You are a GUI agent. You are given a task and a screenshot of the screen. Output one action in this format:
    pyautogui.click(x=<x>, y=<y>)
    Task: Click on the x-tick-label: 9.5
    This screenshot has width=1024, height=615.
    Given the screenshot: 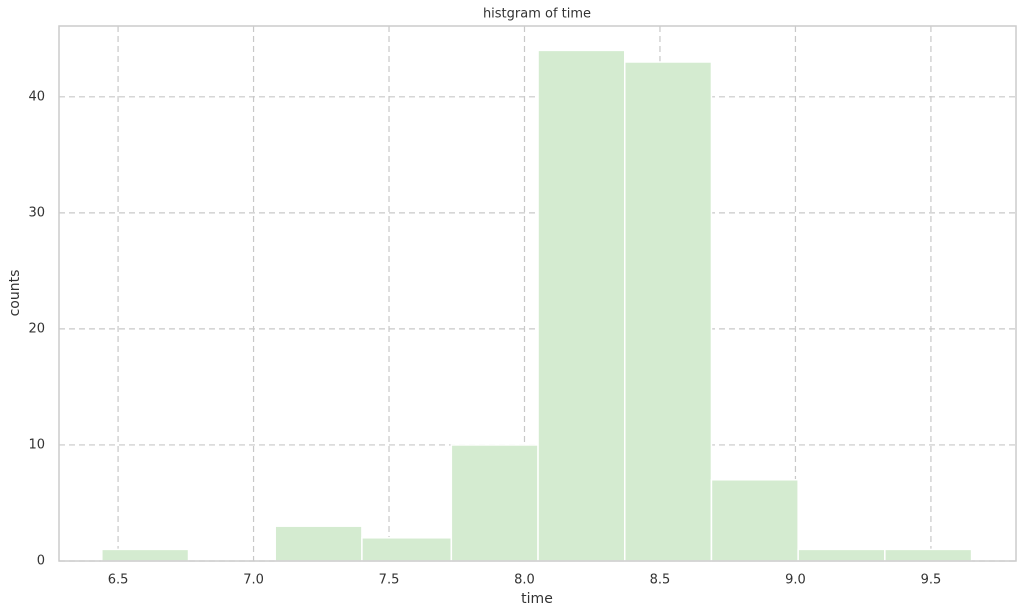 What is the action you would take?
    pyautogui.click(x=931, y=580)
    